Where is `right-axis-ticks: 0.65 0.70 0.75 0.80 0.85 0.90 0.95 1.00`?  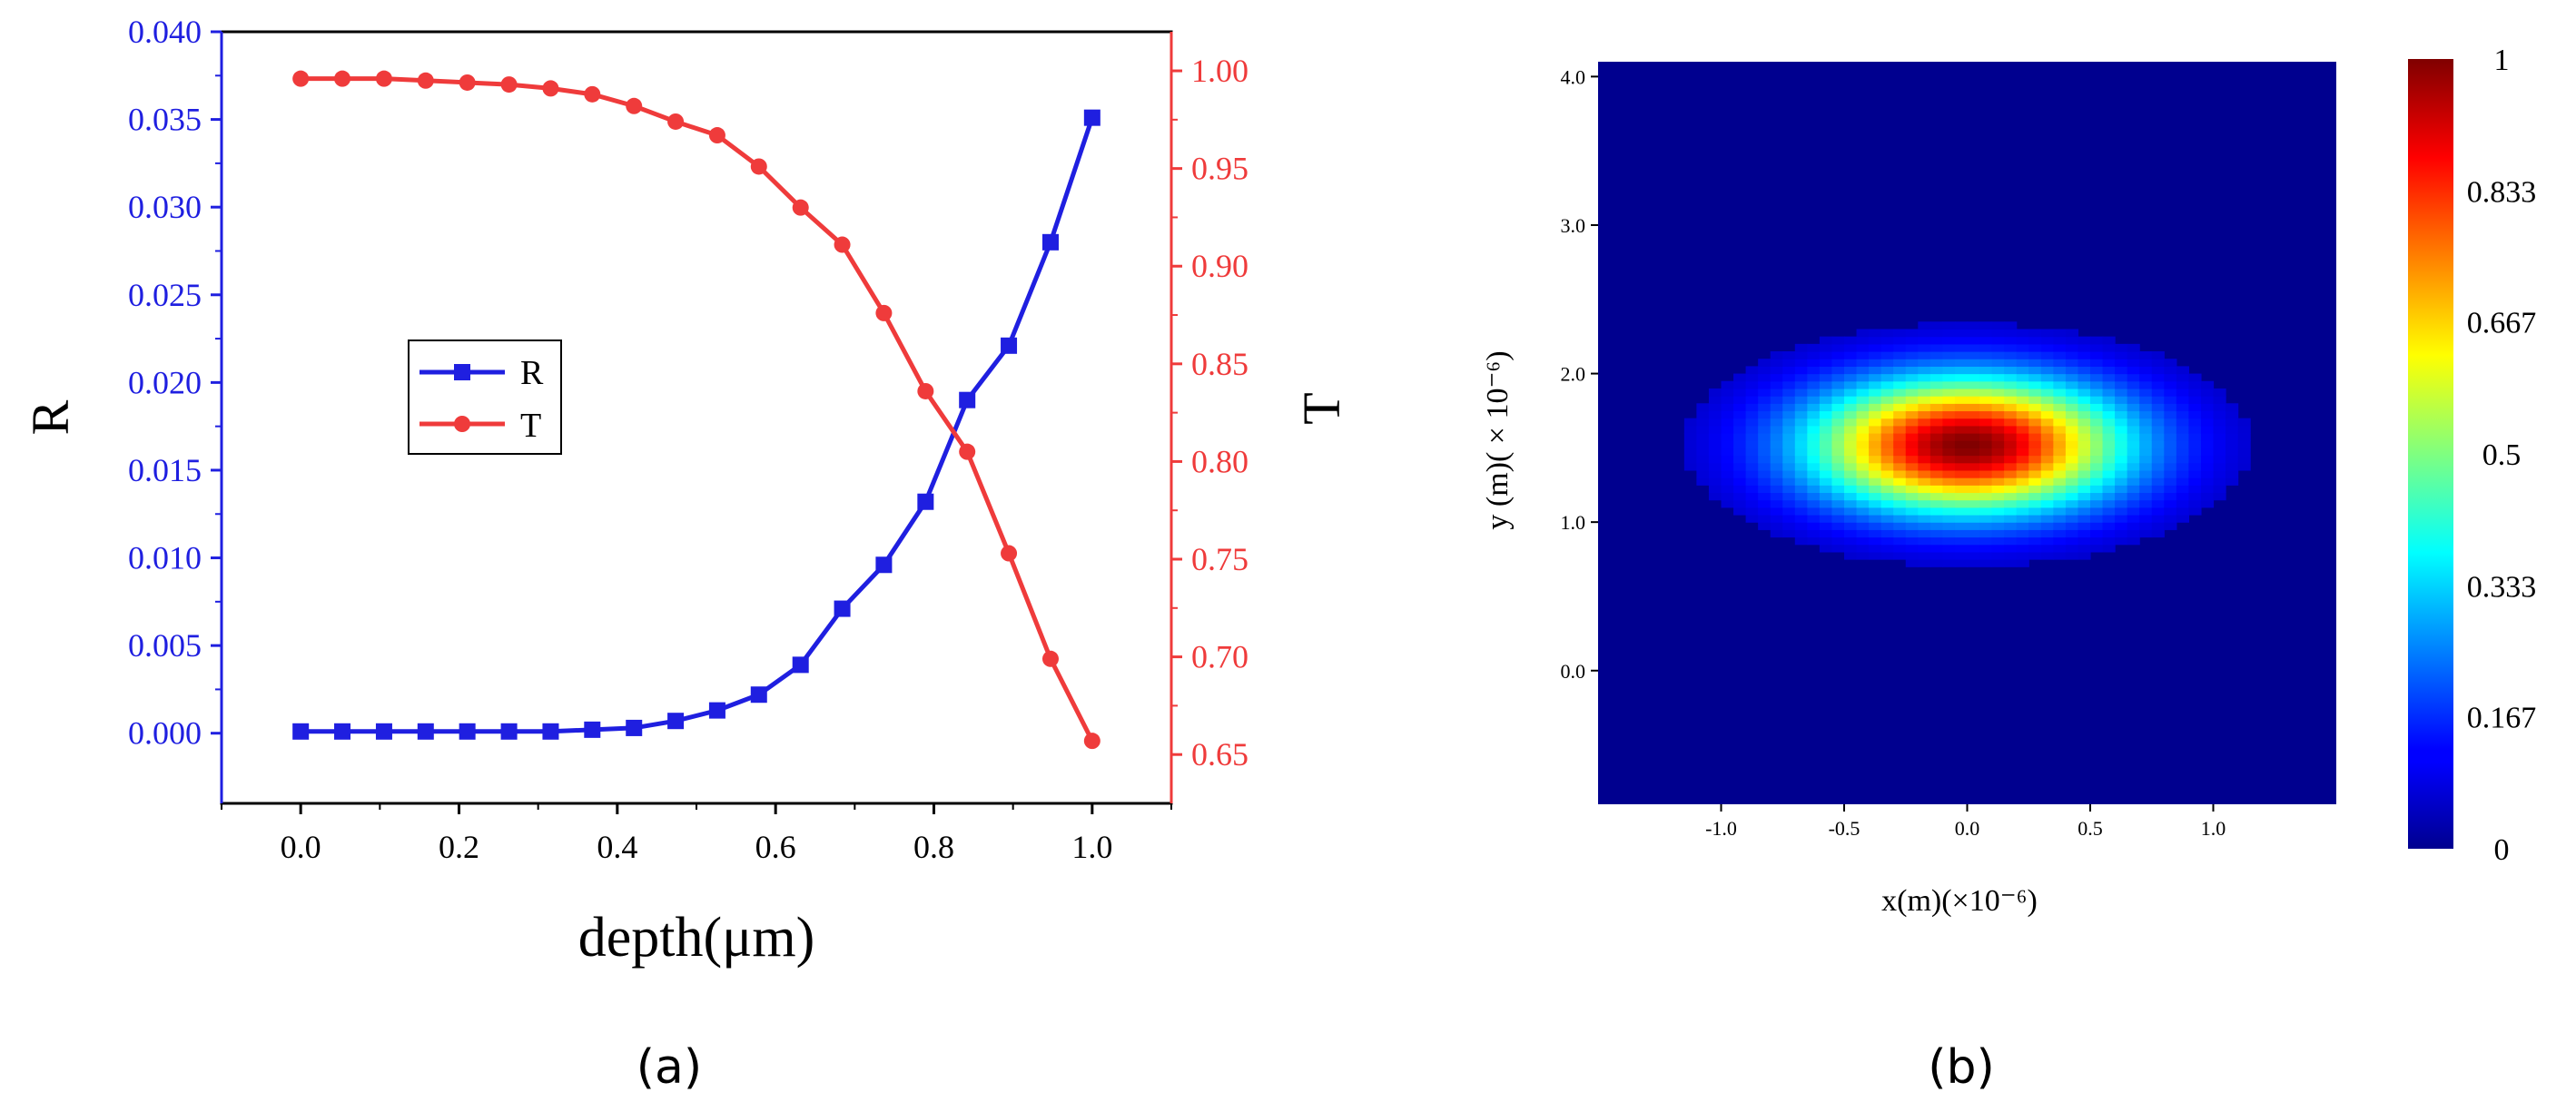 right-axis-ticks: 0.65 0.70 0.75 0.80 0.85 0.90 0.95 1.00 is located at coordinates (1210, 412).